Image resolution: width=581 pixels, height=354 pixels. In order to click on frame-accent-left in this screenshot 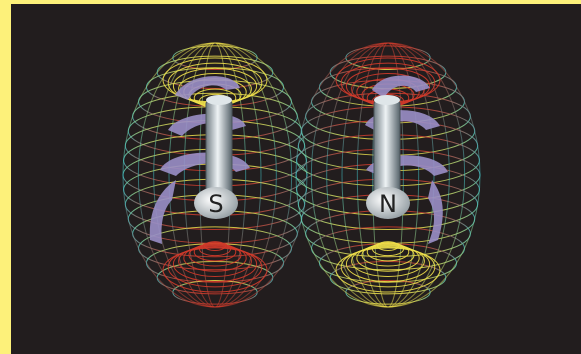, I will do `click(5, 177)`.